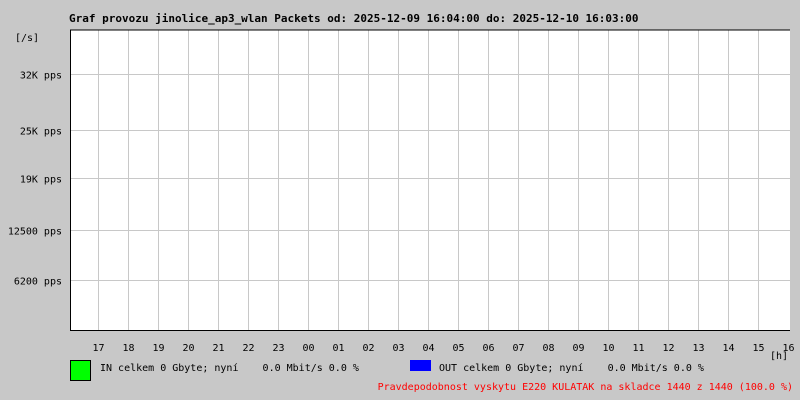  Describe the element at coordinates (41, 132) in the screenshot. I see `y-tick-label: 25K pps` at that location.